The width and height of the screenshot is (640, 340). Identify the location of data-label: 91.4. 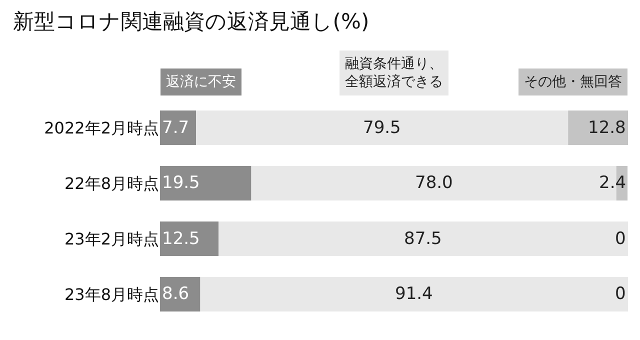
(414, 294).